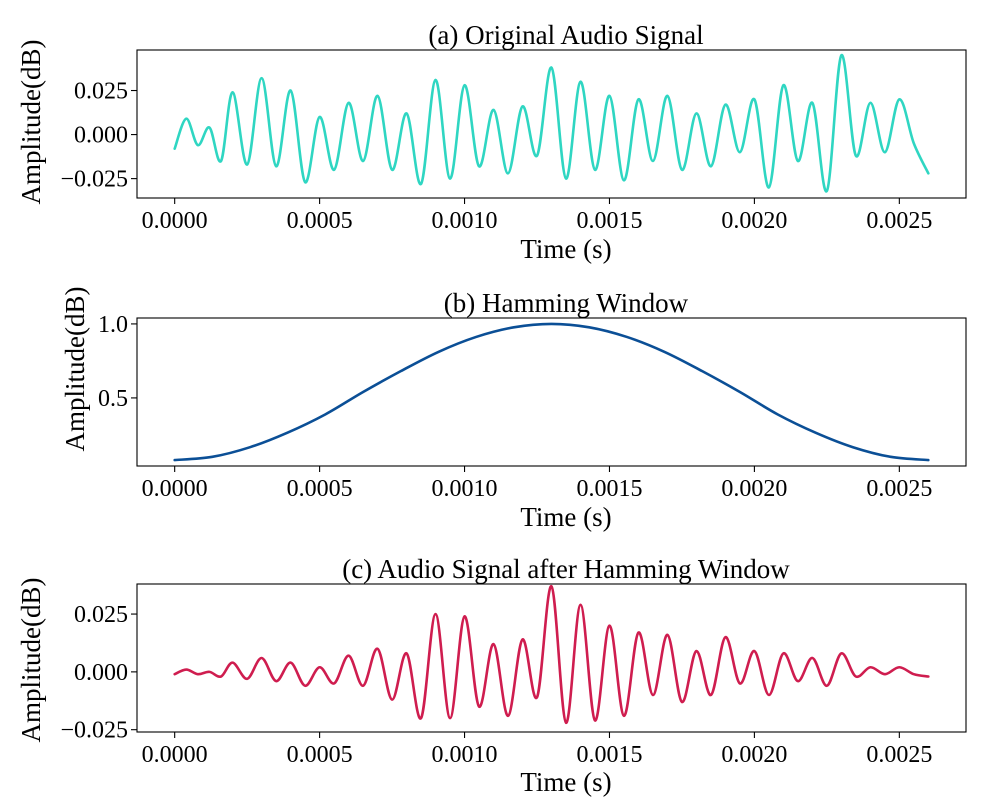  Describe the element at coordinates (565, 249) in the screenshot. I see `panel-a-xlabel: Time (s)` at that location.